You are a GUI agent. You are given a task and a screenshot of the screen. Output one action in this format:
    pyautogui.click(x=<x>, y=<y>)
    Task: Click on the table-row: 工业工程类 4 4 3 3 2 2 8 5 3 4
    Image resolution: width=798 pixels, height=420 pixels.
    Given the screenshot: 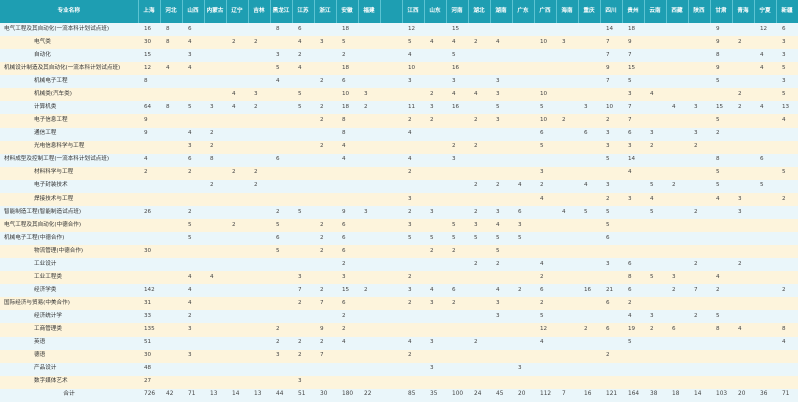 What is the action you would take?
    pyautogui.click(x=399, y=278)
    